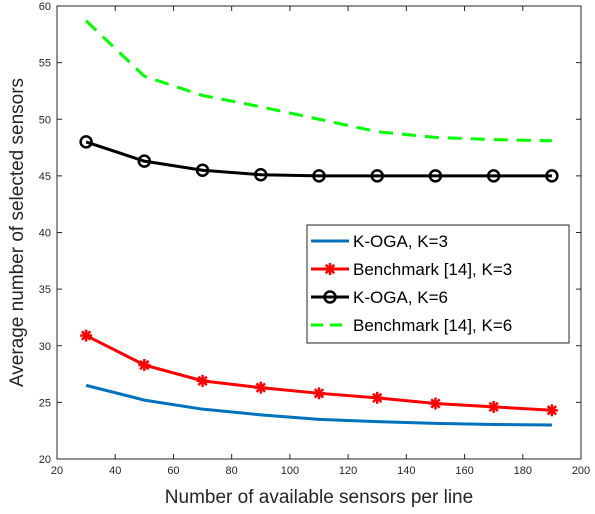 The width and height of the screenshot is (595, 514). I want to click on x-tick-label: 140, so click(406, 471).